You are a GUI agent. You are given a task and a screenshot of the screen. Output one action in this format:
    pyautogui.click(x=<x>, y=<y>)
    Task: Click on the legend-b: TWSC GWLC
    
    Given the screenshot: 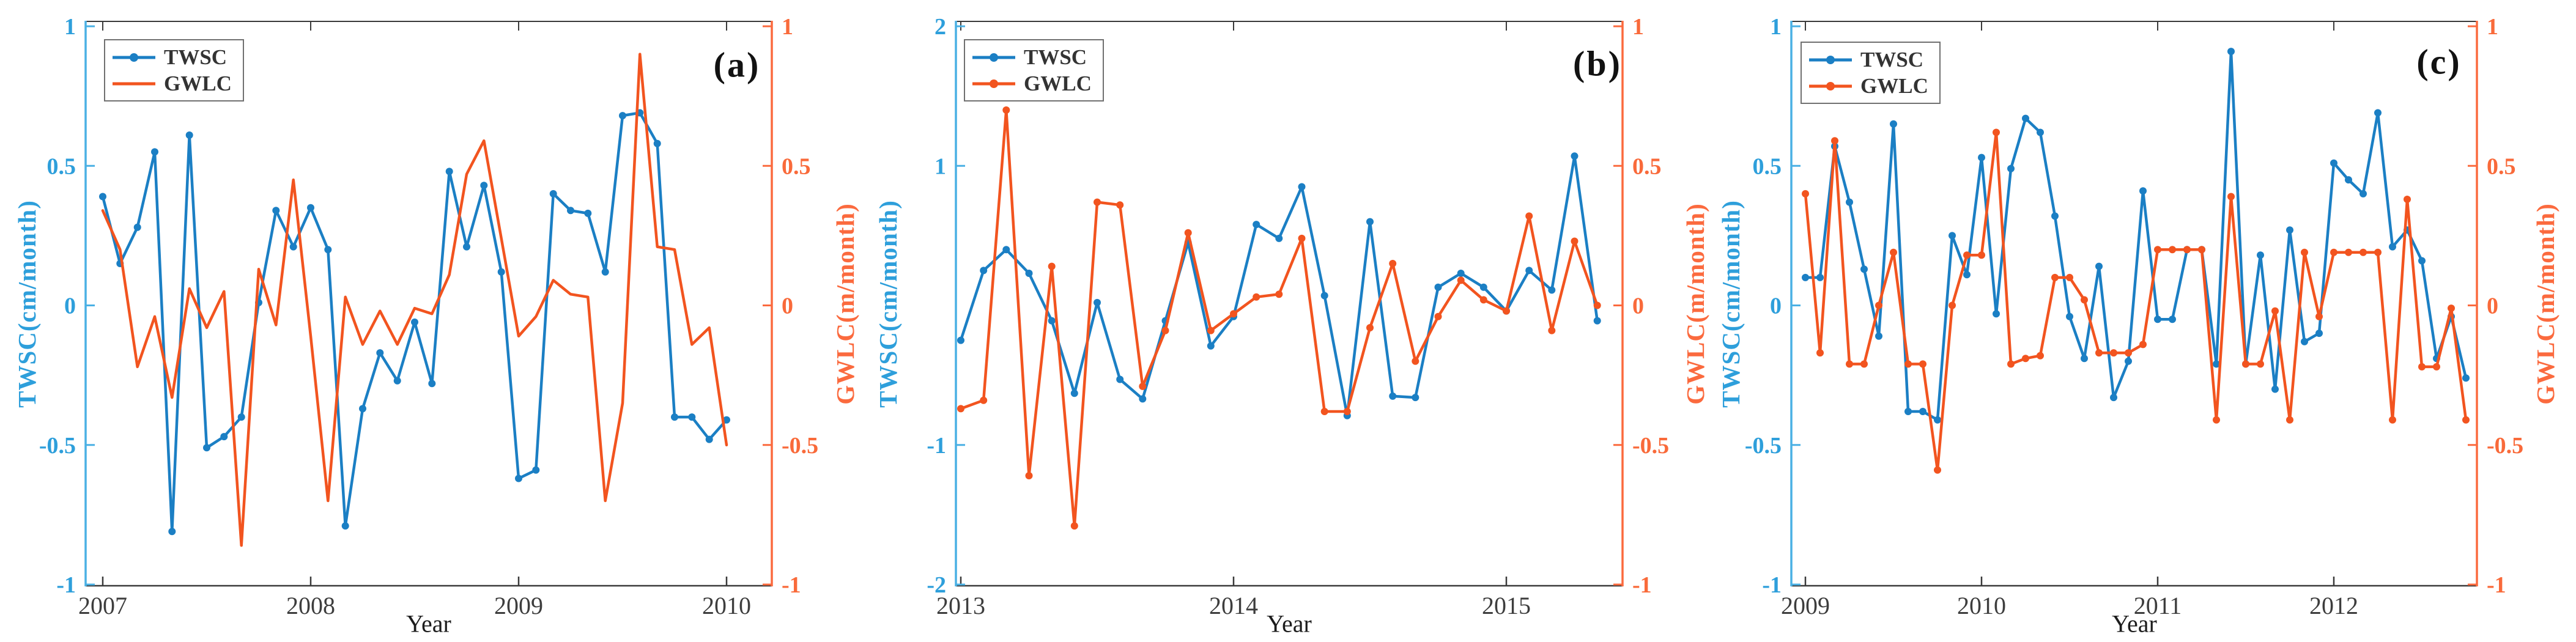 What is the action you would take?
    pyautogui.click(x=1034, y=70)
    